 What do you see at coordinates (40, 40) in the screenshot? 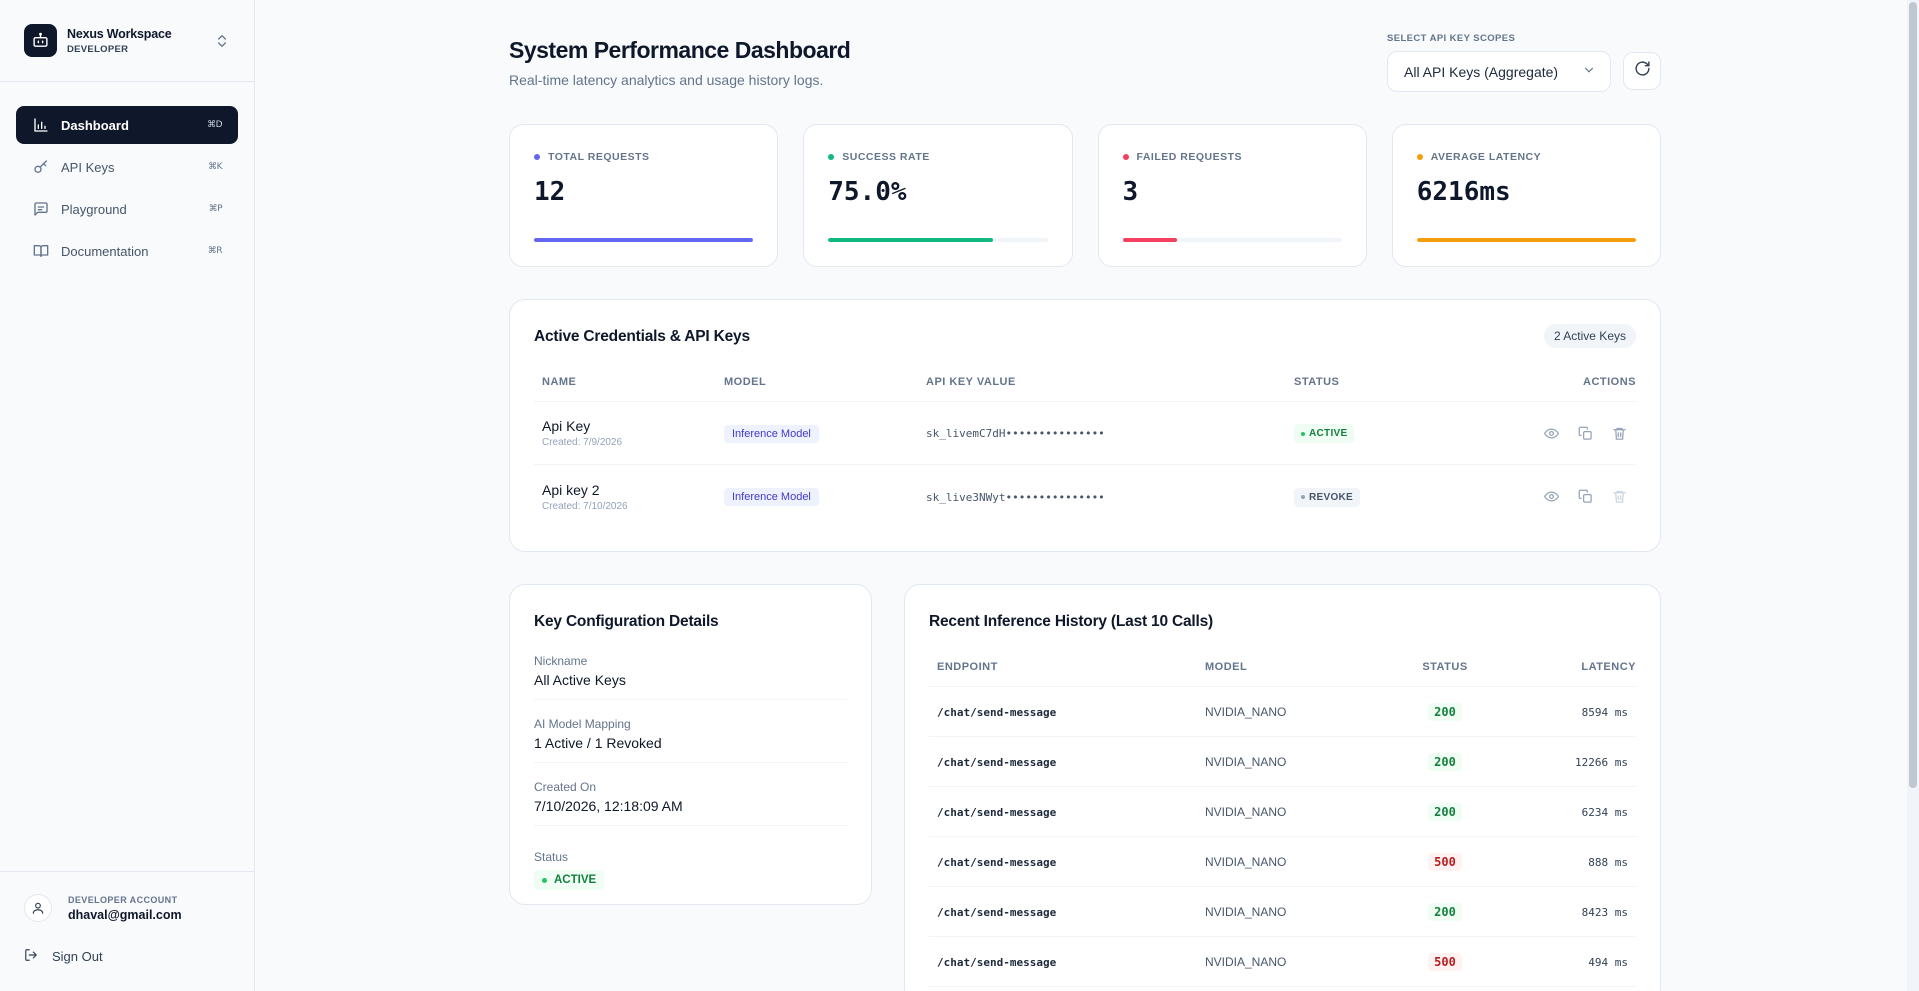
I see `bot-icon` at bounding box center [40, 40].